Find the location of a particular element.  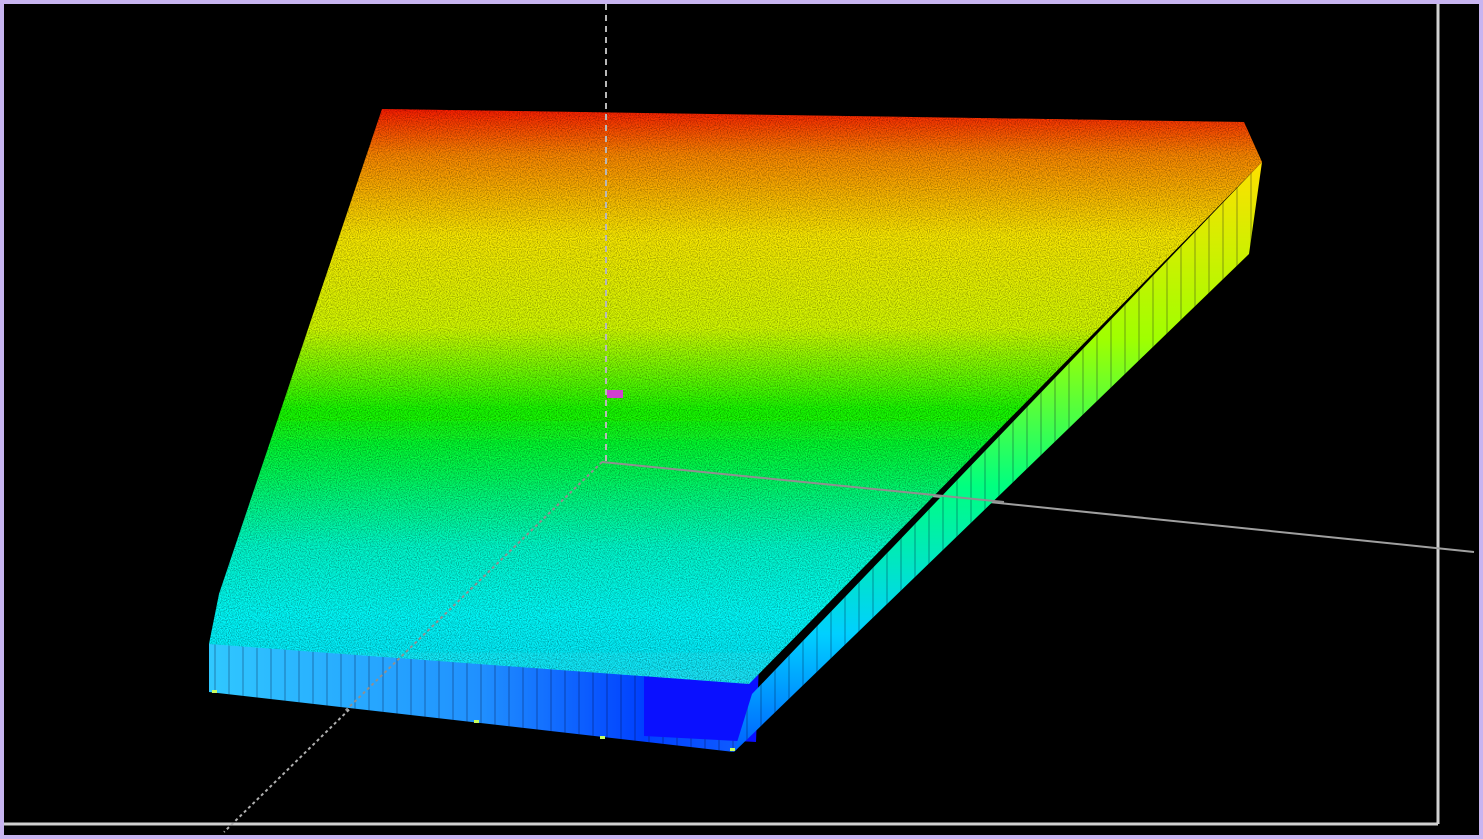

axis-x-visible is located at coordinates (803, 482).